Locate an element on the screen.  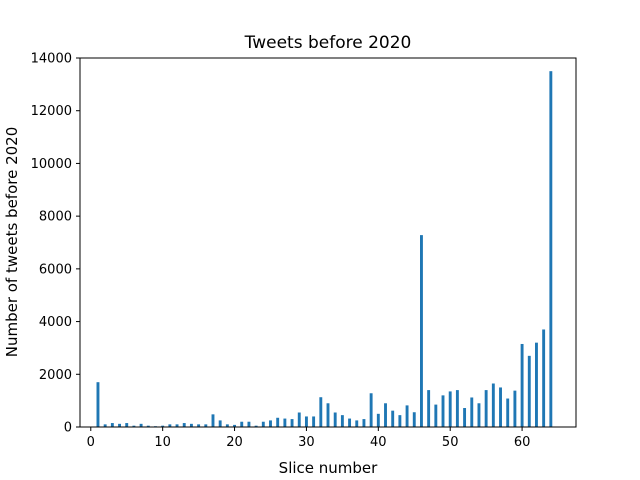
x-axis-label: Slice number is located at coordinates (328, 468).